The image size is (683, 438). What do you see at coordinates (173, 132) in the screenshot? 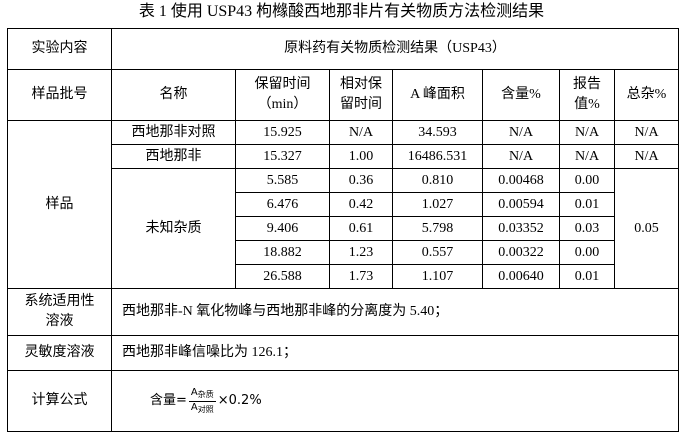
I see `cell: 西地那非对照` at bounding box center [173, 132].